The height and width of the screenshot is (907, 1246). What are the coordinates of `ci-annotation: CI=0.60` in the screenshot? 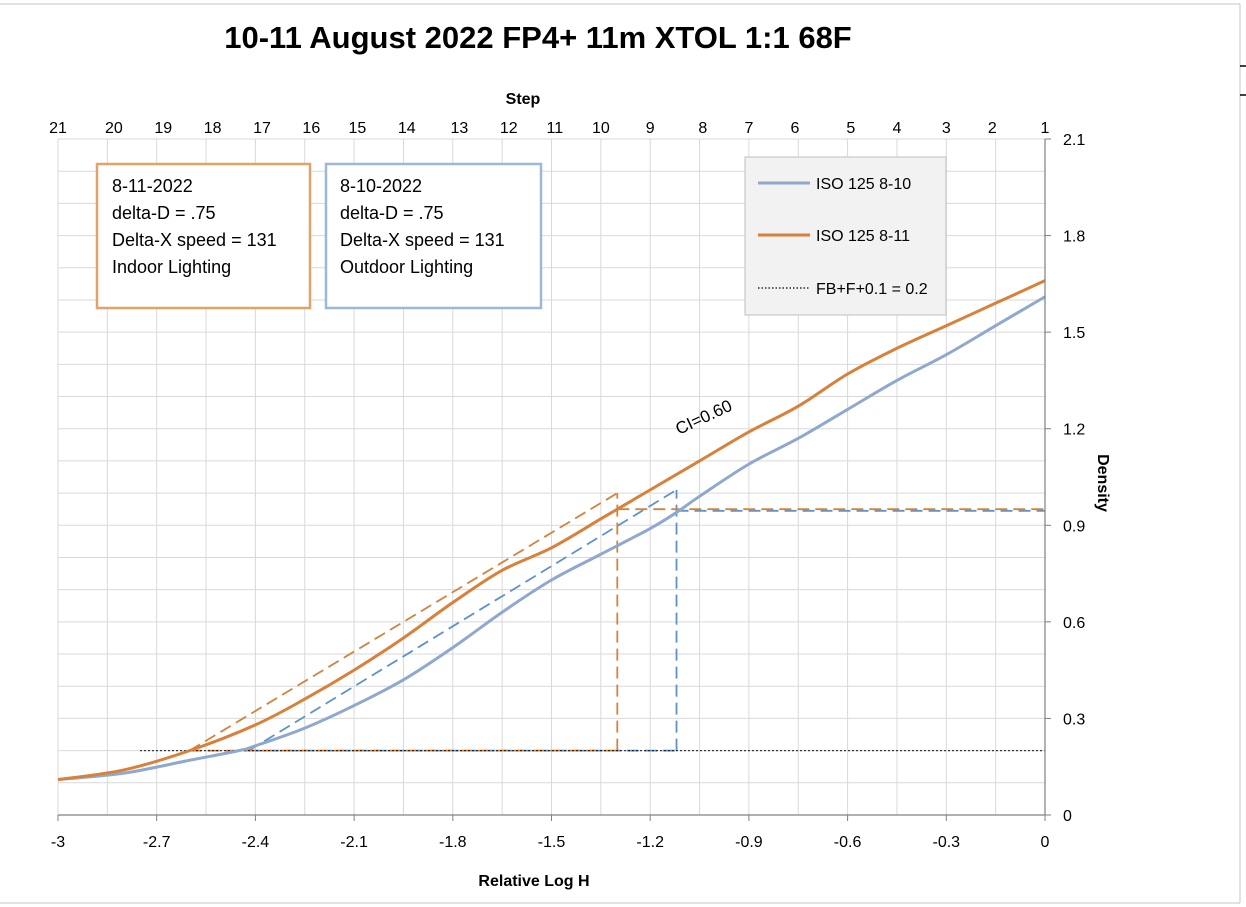 It's located at (704, 417).